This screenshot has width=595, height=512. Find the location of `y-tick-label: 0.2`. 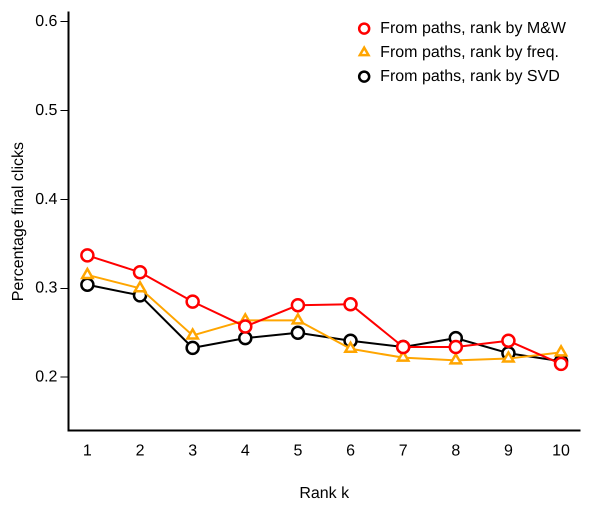

y-tick-label: 0.2 is located at coordinates (46, 377).